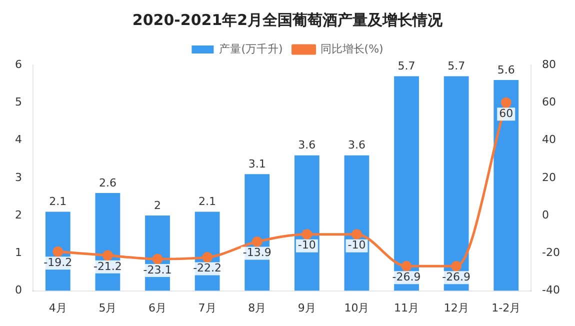  Describe the element at coordinates (207, 307) in the screenshot. I see `x-tick-label: 7月` at that location.